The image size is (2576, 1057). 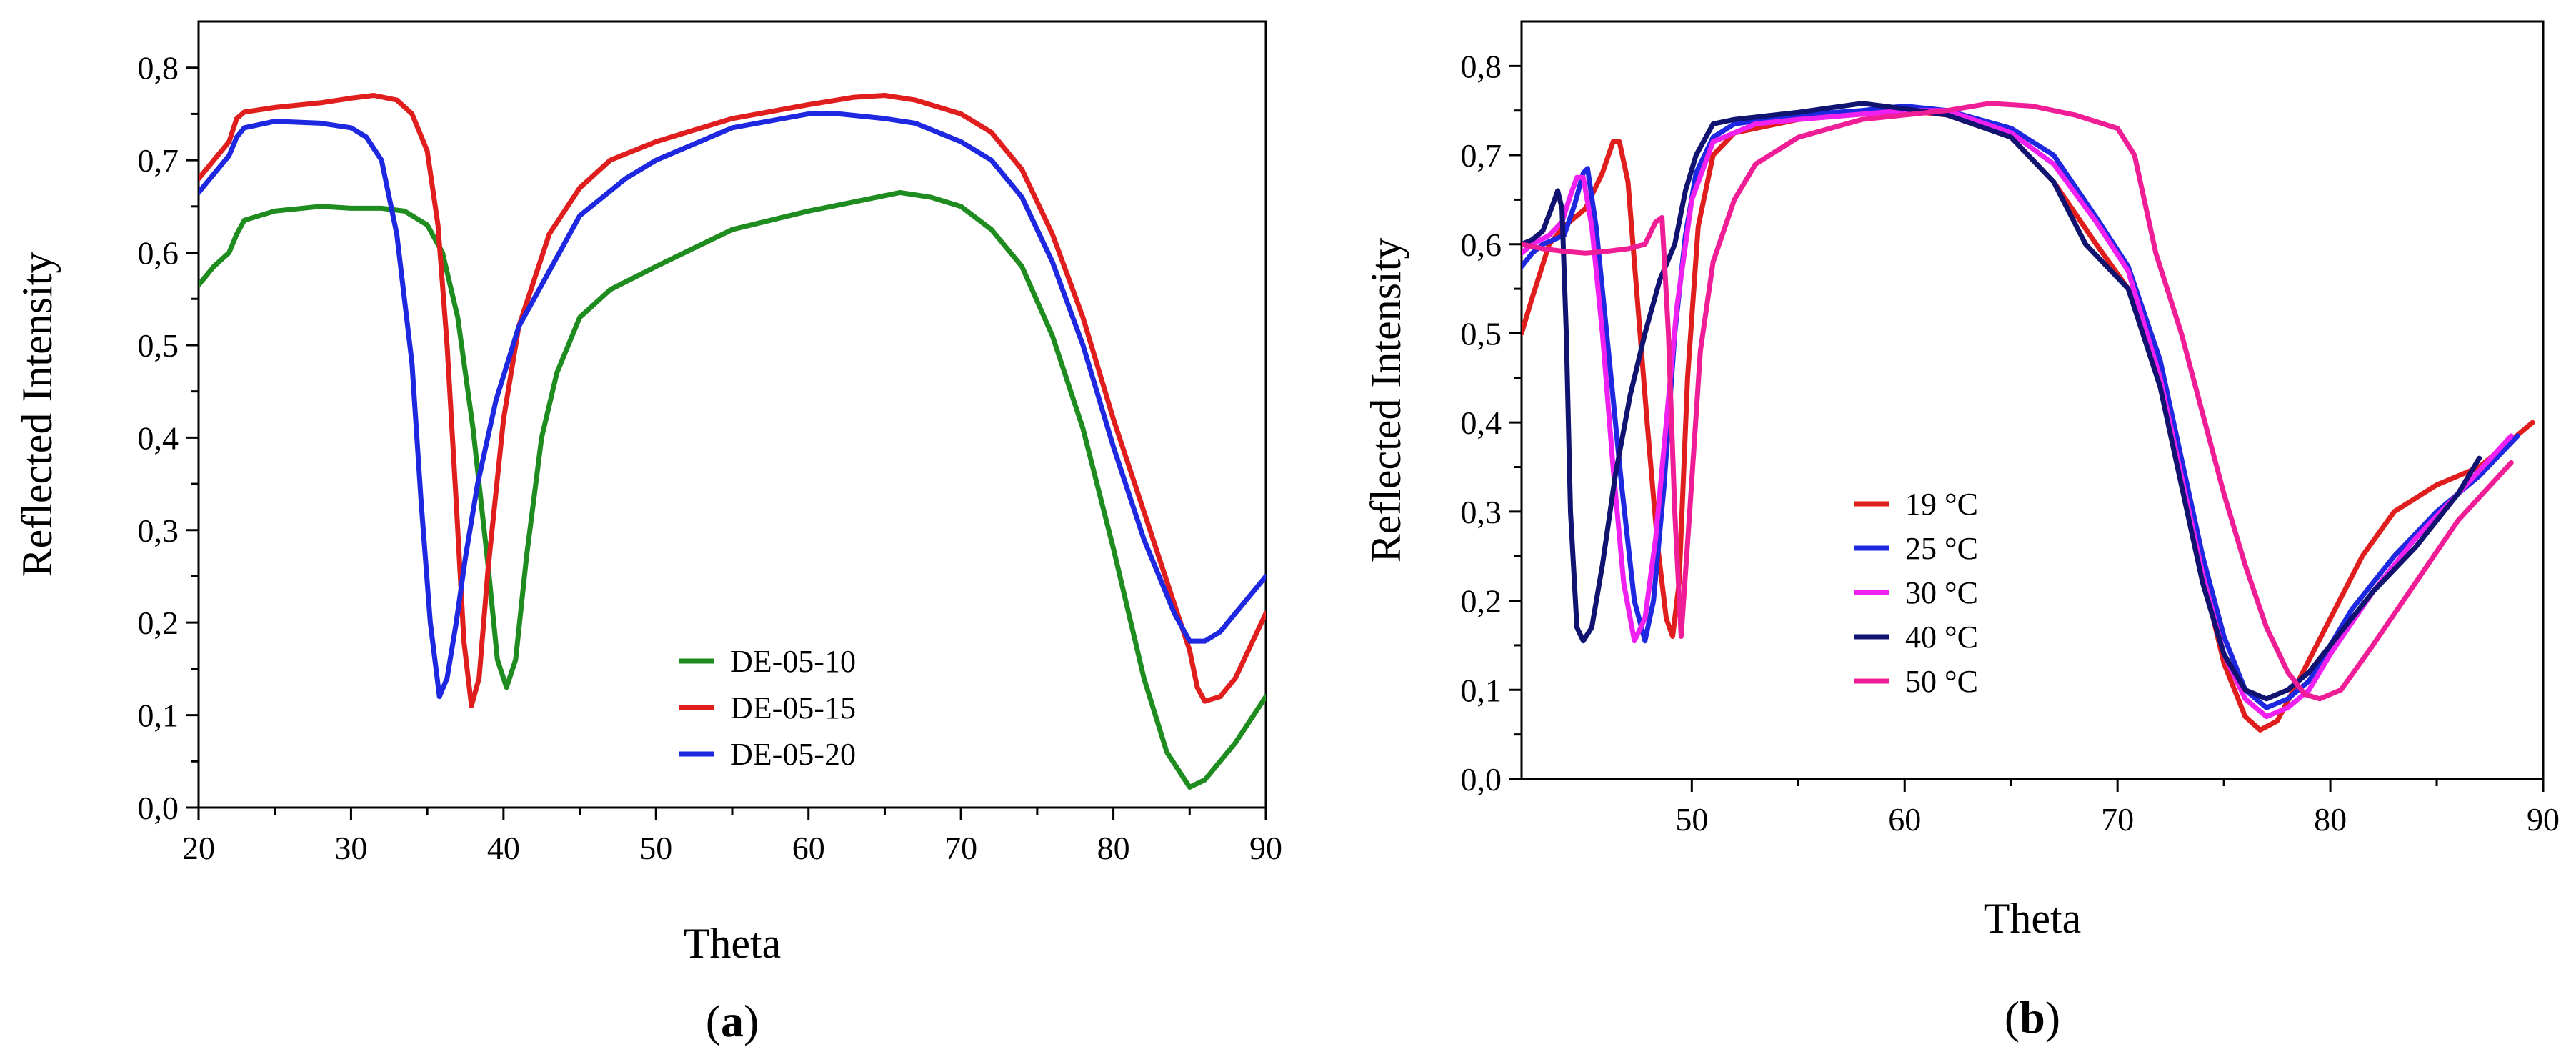 What do you see at coordinates (1942, 504) in the screenshot?
I see `legend-label: 19 °C` at bounding box center [1942, 504].